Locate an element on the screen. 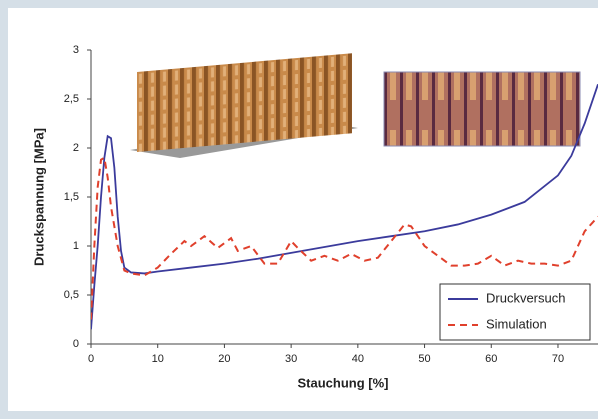 Image resolution: width=598 pixels, height=419 pixels. x-axis-label: Stauchung [%] is located at coordinates (343, 382).